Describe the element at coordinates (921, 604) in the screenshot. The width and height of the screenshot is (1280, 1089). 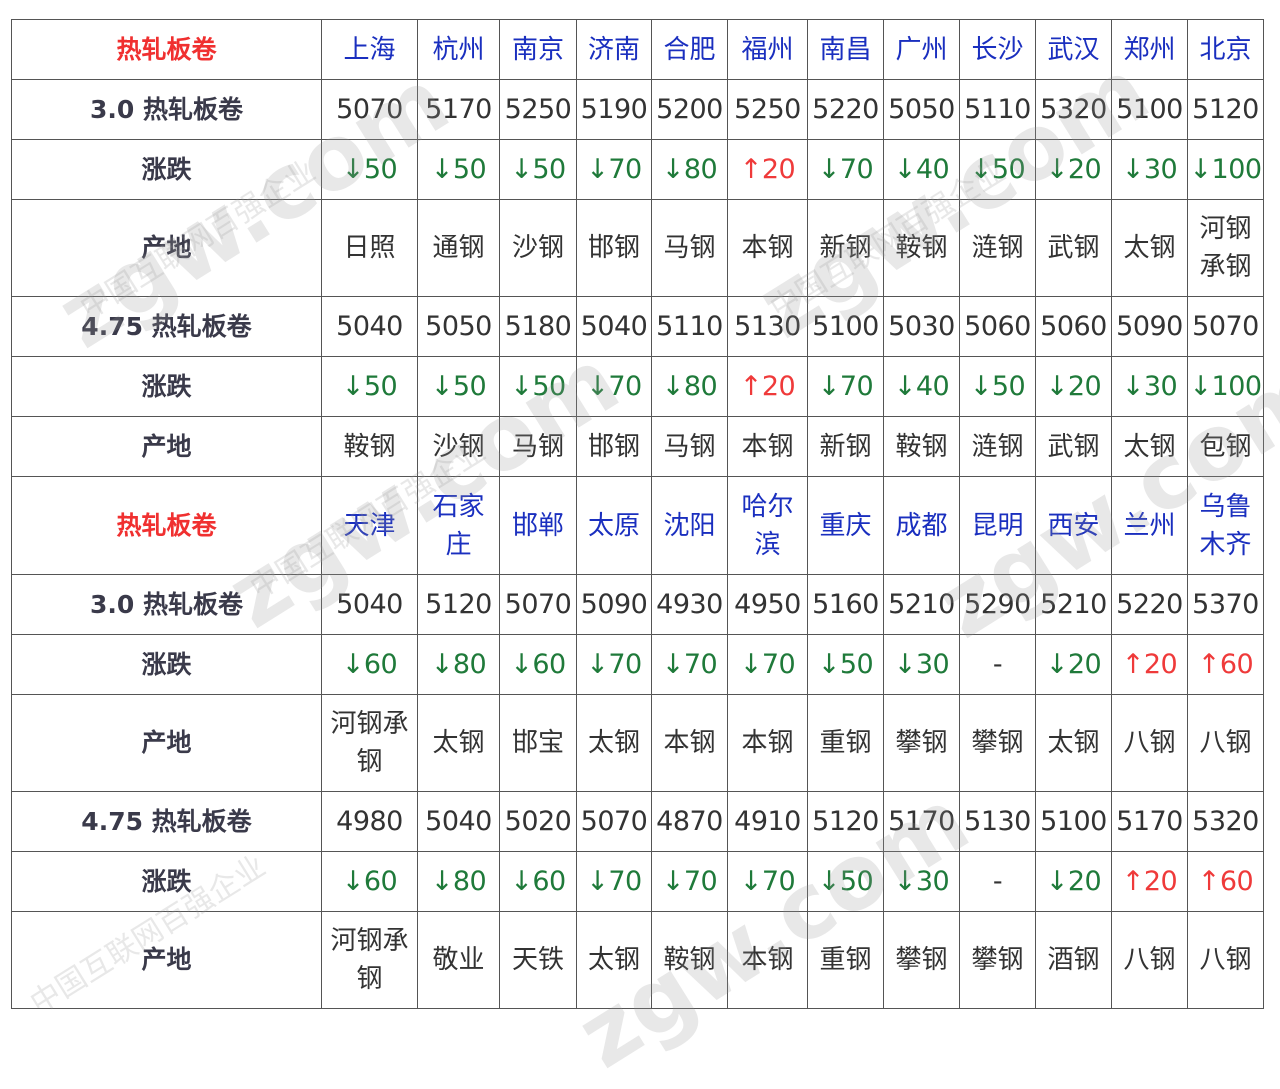
I see `price-cell: 5210` at that location.